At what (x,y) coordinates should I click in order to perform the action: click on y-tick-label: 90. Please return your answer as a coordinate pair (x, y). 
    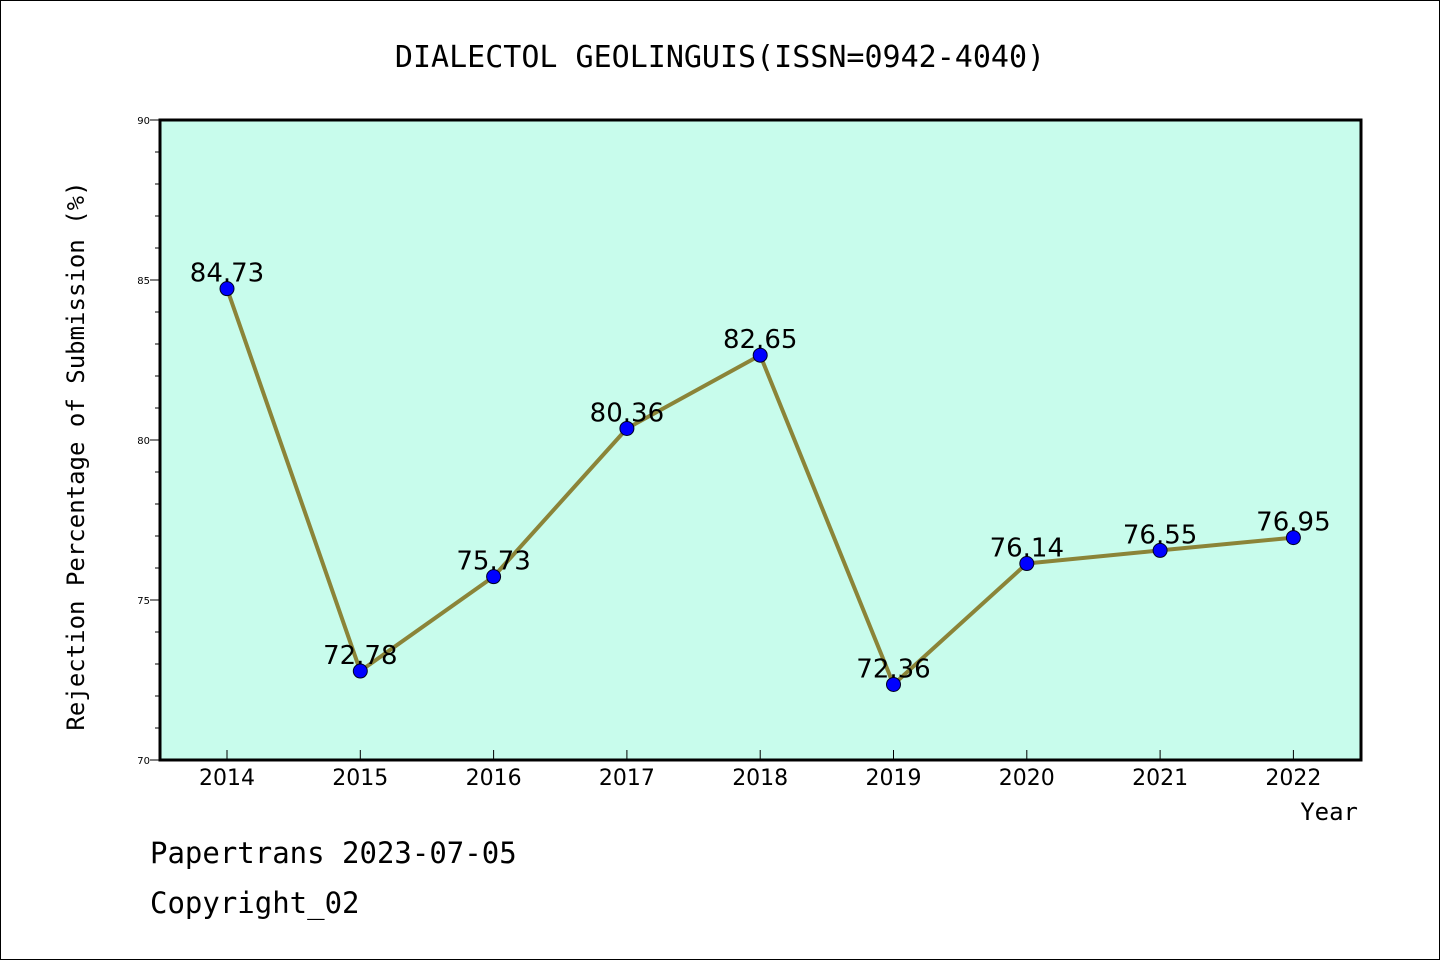
    Looking at the image, I should click on (143, 121).